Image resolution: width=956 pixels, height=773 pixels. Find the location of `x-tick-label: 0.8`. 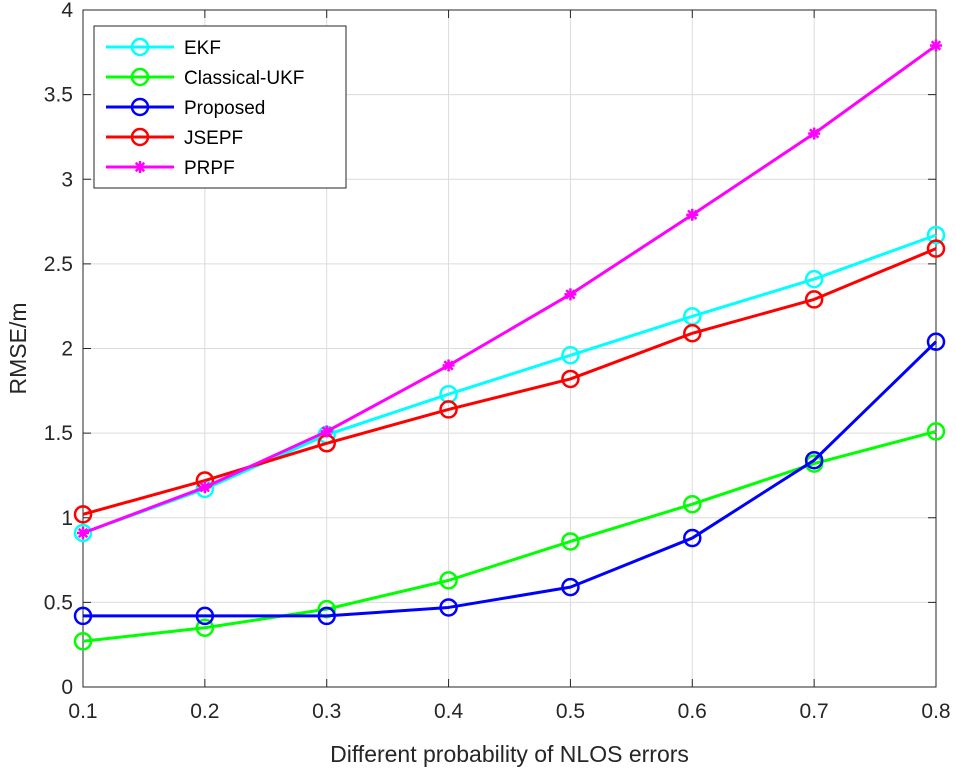

x-tick-label: 0.8 is located at coordinates (935, 711).